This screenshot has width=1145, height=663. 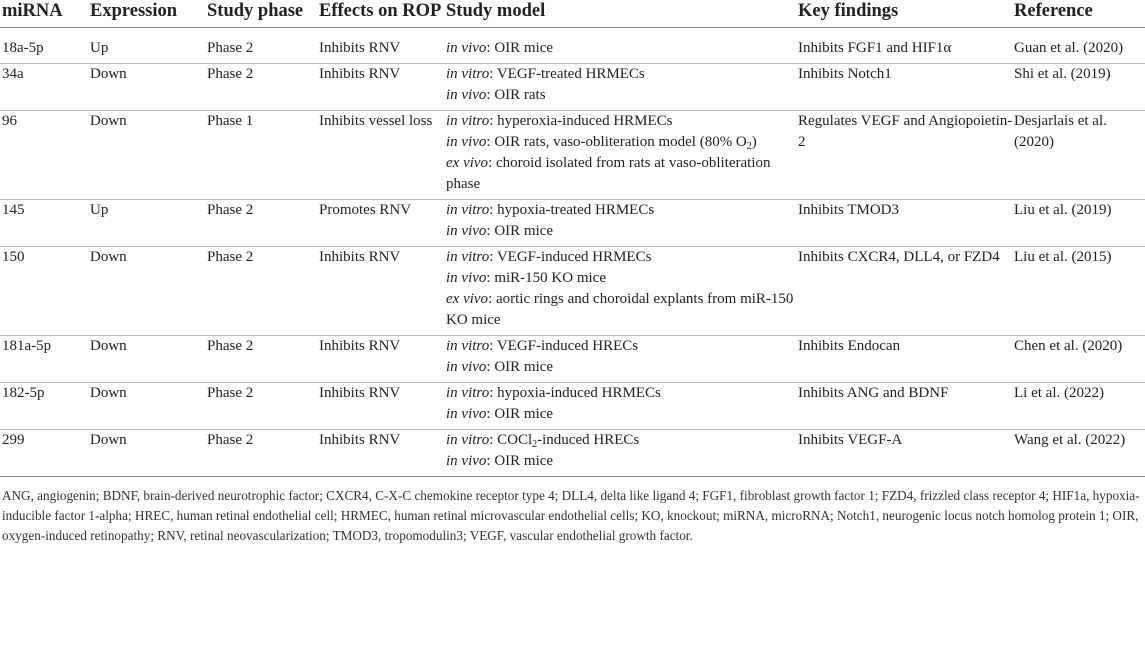 What do you see at coordinates (13, 210) in the screenshot?
I see `cell-mirna: 145` at bounding box center [13, 210].